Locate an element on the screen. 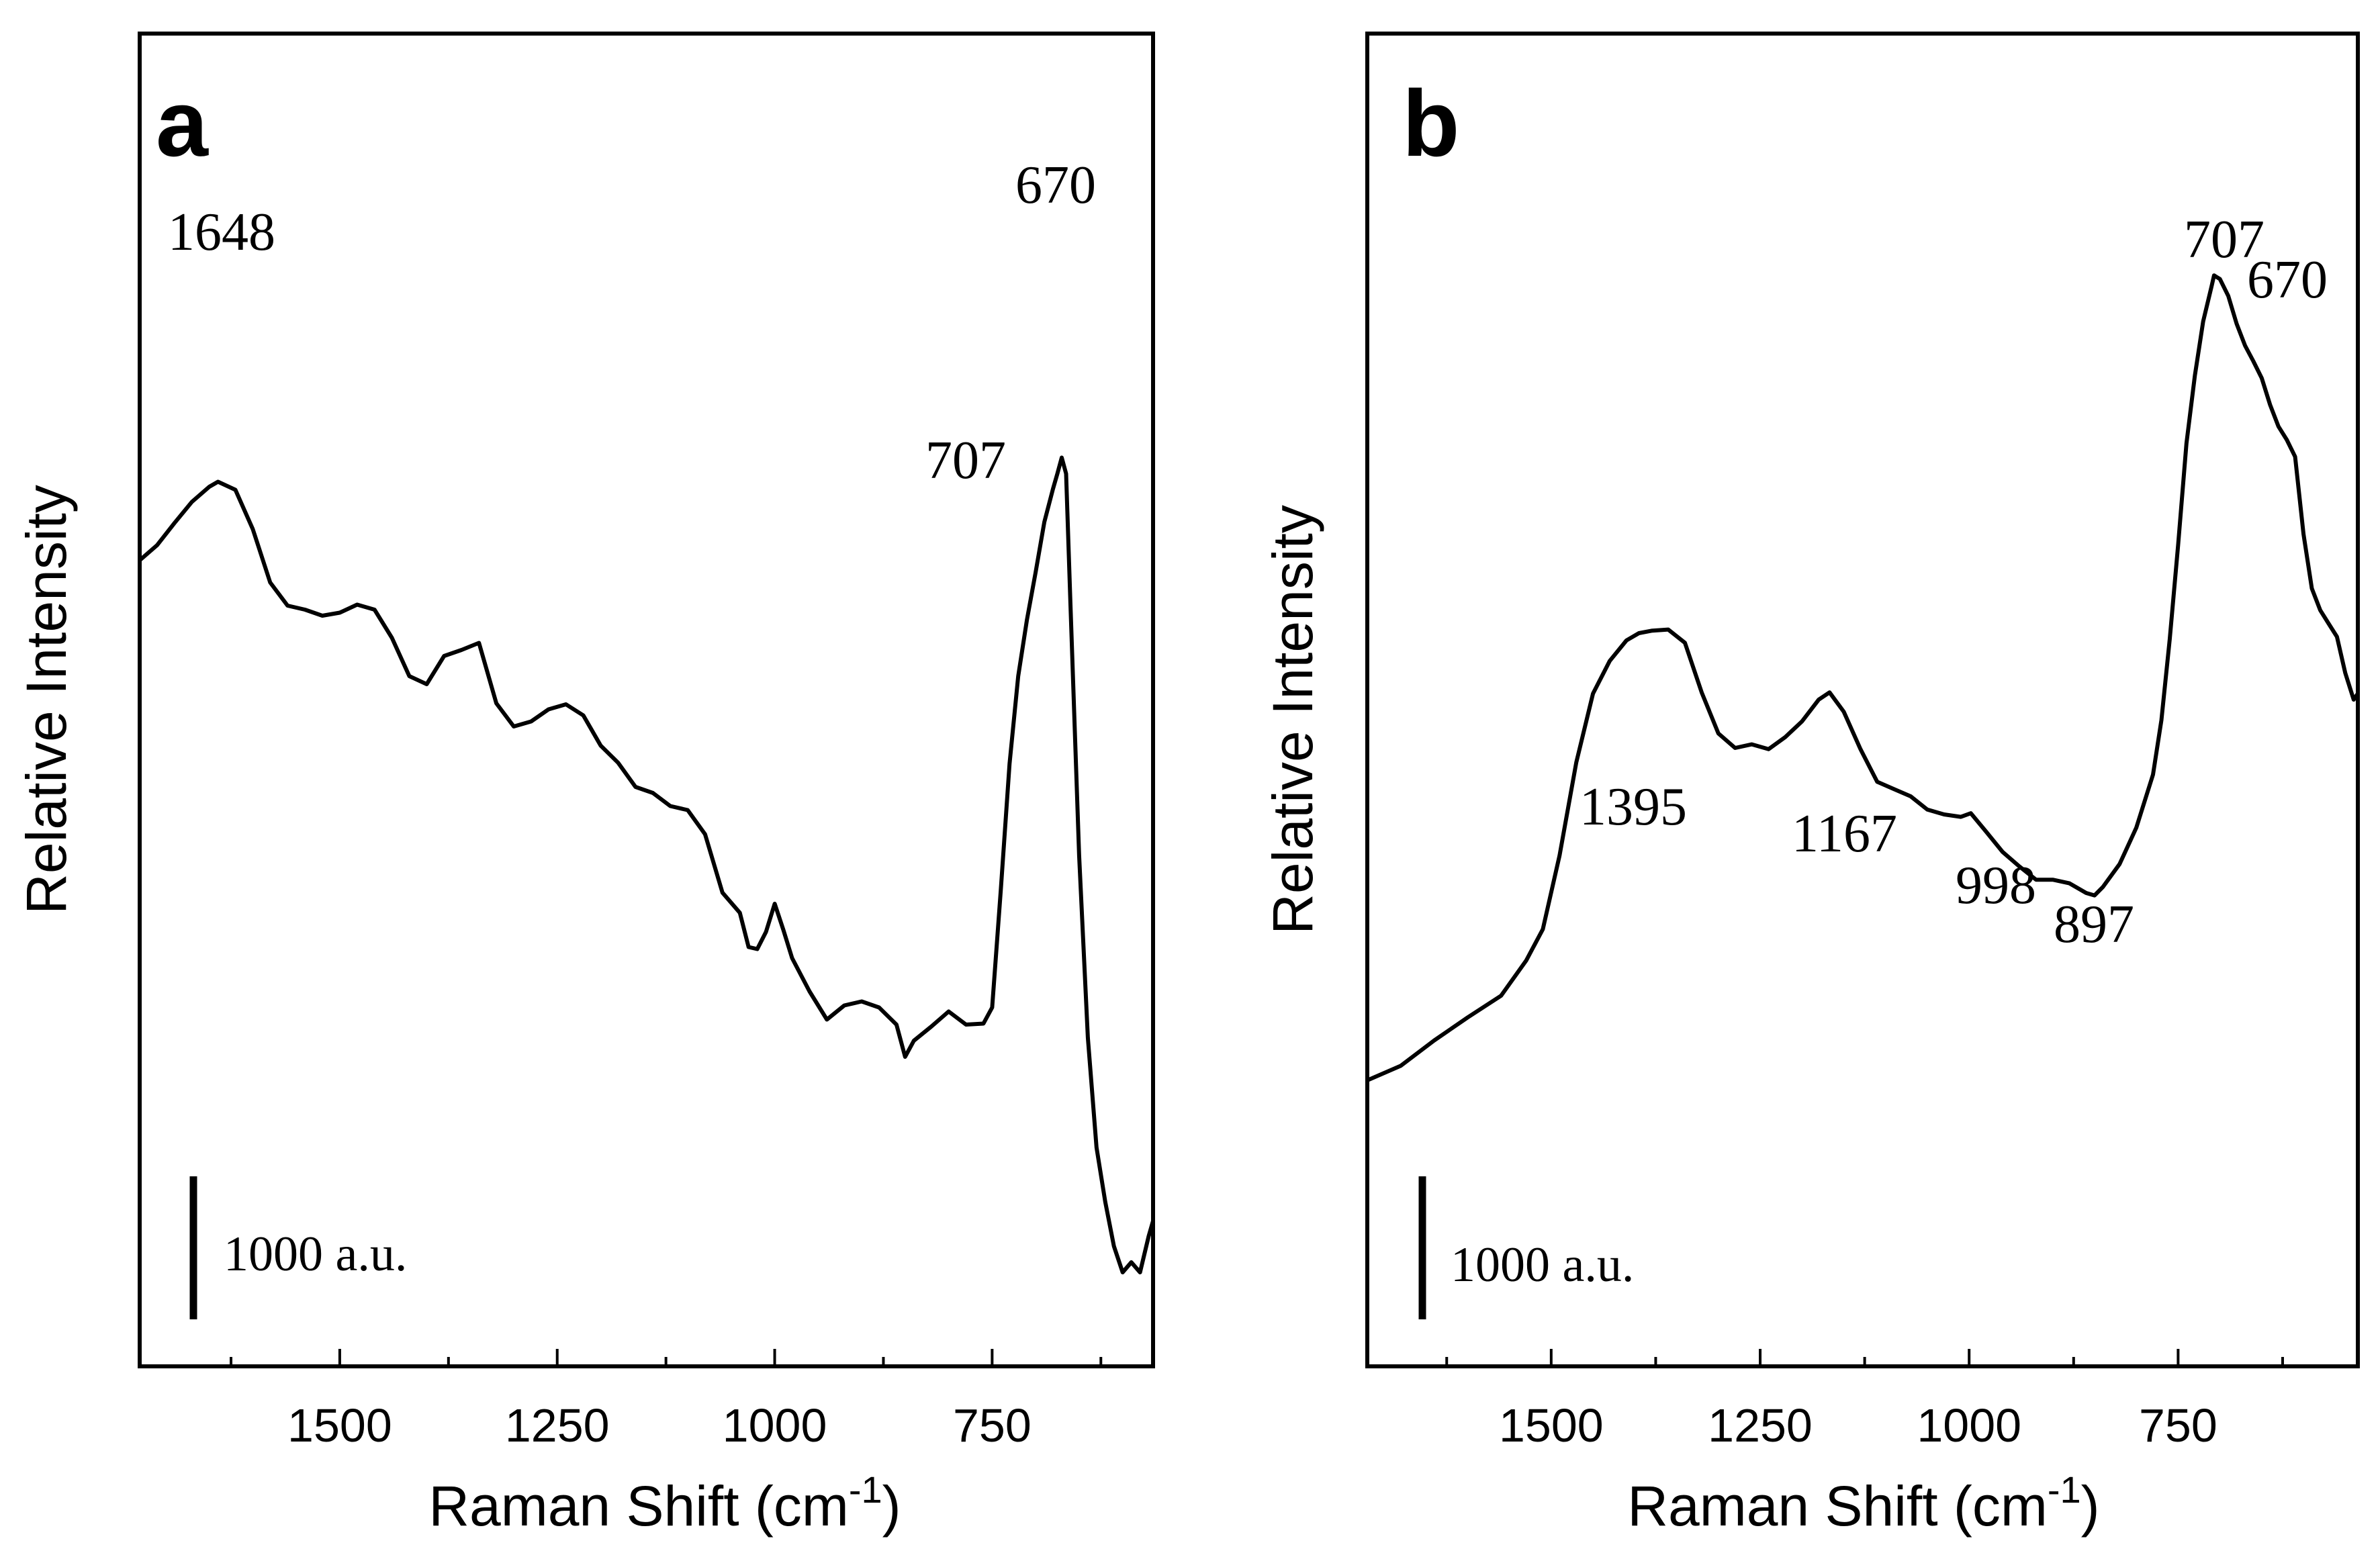 This screenshot has width=2380, height=1553. peak-label-1648: 1648 is located at coordinates (222, 232).